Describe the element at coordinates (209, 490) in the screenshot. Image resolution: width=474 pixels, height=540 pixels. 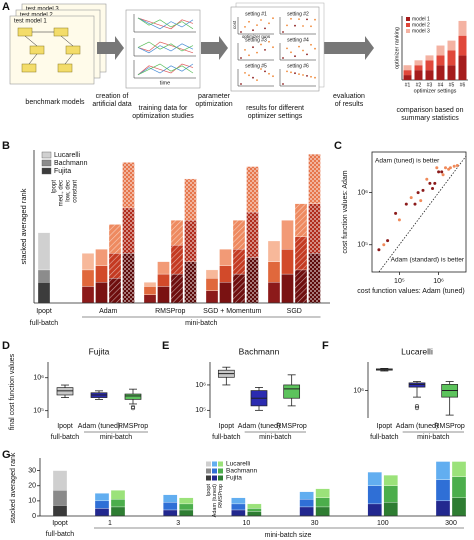
I see `optimizer-label: Ipopt` at that location.